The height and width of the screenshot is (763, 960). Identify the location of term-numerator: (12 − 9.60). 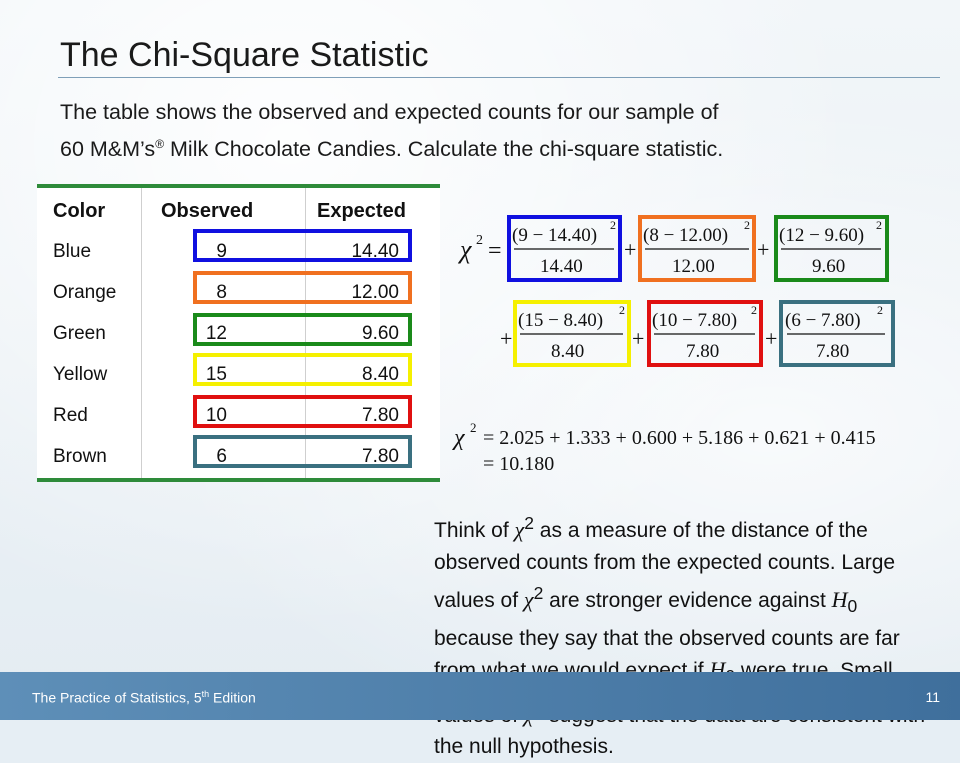
(821, 235).